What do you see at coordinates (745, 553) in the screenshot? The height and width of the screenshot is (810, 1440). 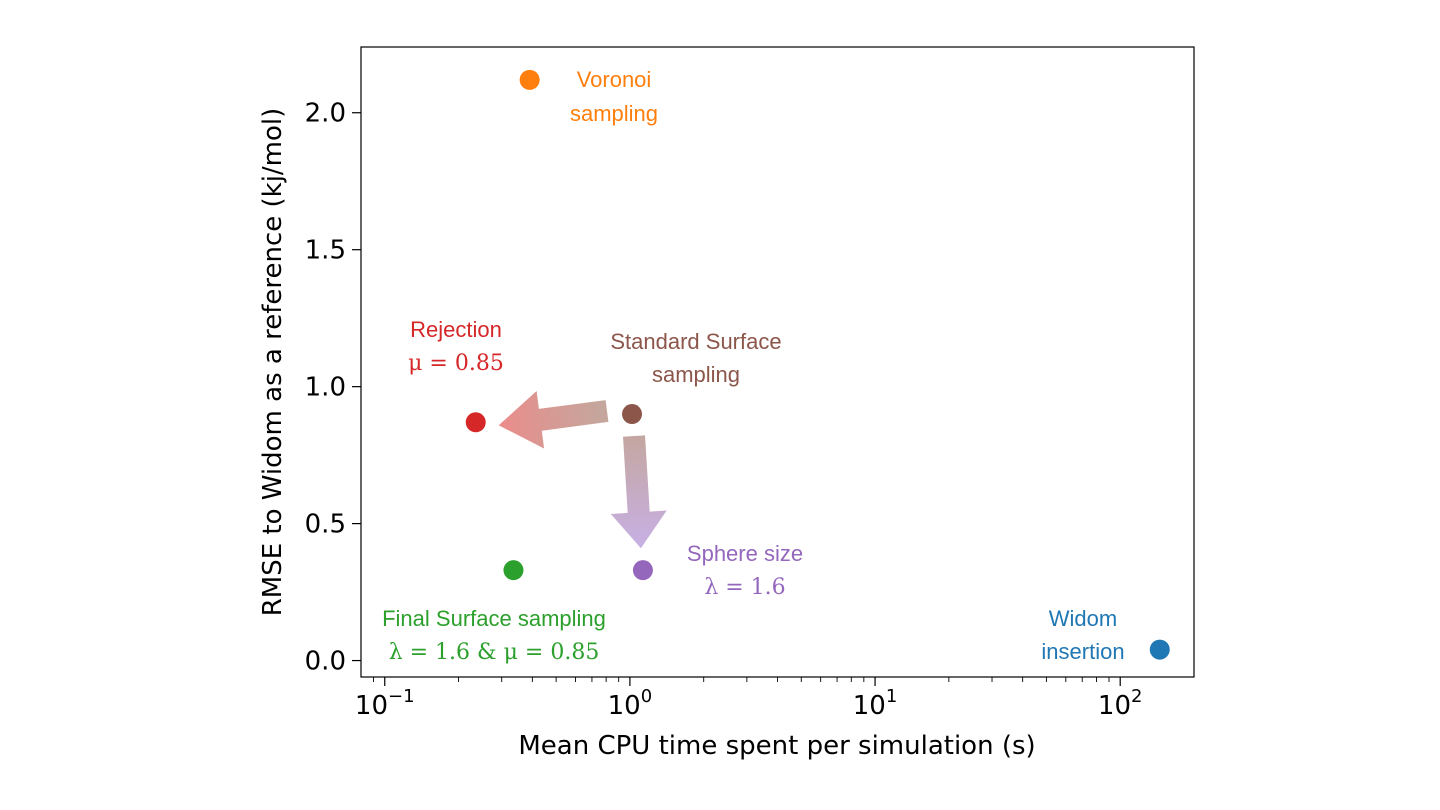 I see `label-sphere-size-line-1: Sphere size` at bounding box center [745, 553].